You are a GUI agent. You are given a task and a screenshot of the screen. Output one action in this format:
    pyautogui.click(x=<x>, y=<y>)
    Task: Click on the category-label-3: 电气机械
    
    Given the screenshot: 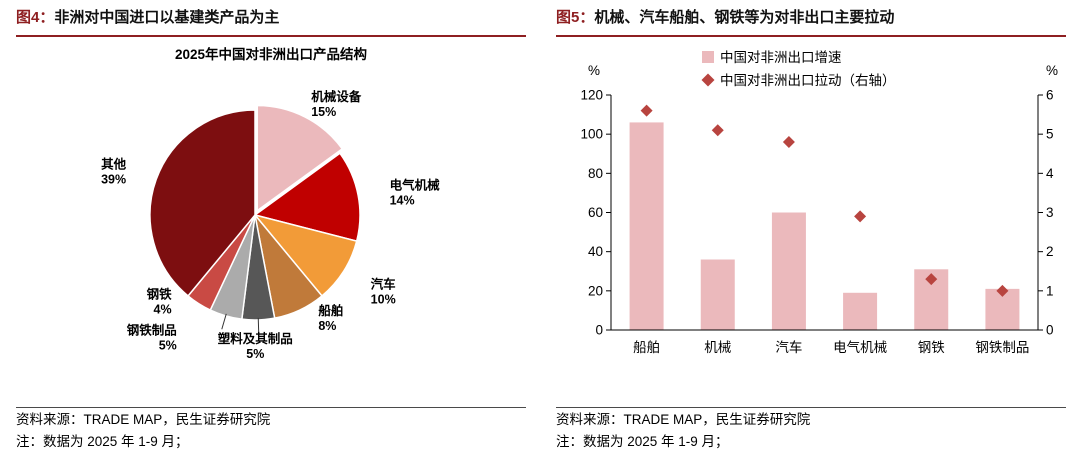 What is the action you would take?
    pyautogui.click(x=860, y=347)
    